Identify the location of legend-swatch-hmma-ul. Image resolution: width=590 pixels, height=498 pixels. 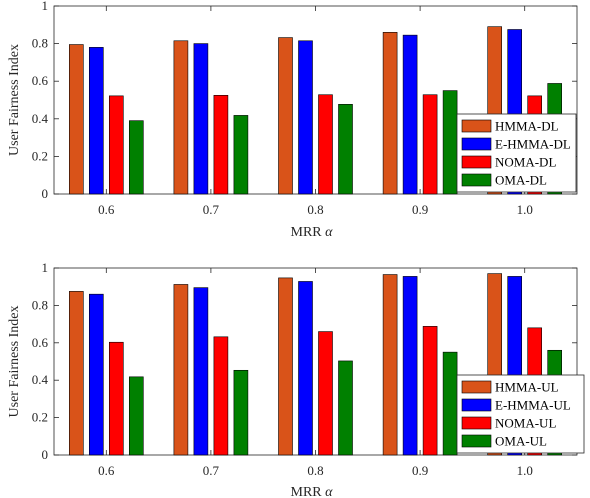
(476, 387).